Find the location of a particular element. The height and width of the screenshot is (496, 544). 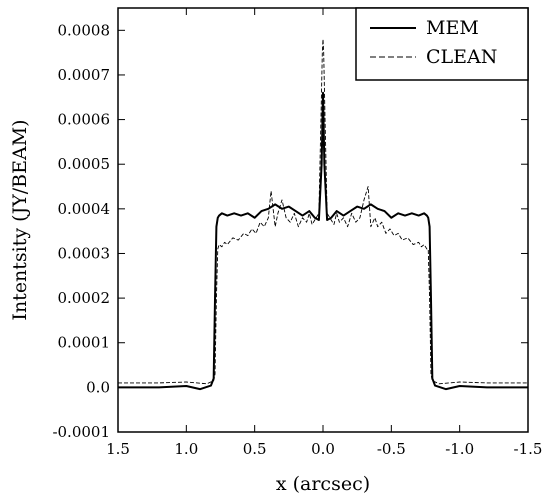

y-tick-label: 0.0002 is located at coordinates (84, 298).